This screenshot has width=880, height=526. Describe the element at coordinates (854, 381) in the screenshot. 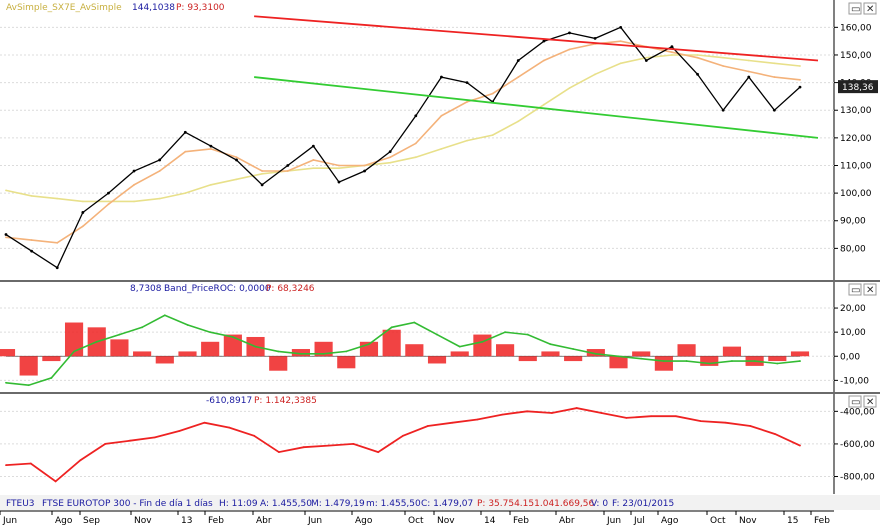

I see `roc-tick-label: -10,00` at that location.